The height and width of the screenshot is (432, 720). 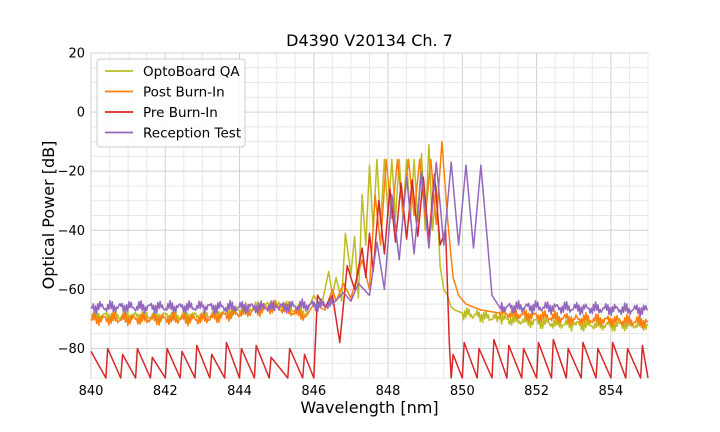 What do you see at coordinates (536, 391) in the screenshot?
I see `x-tick-label: 852` at bounding box center [536, 391].